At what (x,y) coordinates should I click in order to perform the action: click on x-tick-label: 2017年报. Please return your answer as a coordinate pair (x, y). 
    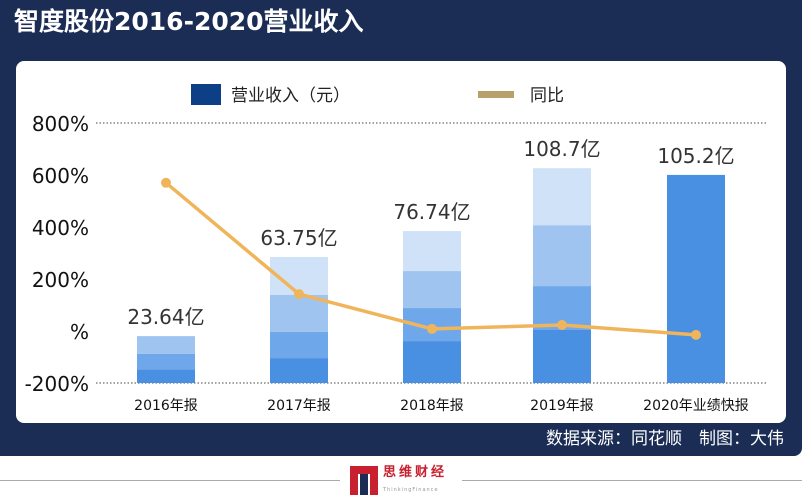
    Looking at the image, I should click on (299, 406).